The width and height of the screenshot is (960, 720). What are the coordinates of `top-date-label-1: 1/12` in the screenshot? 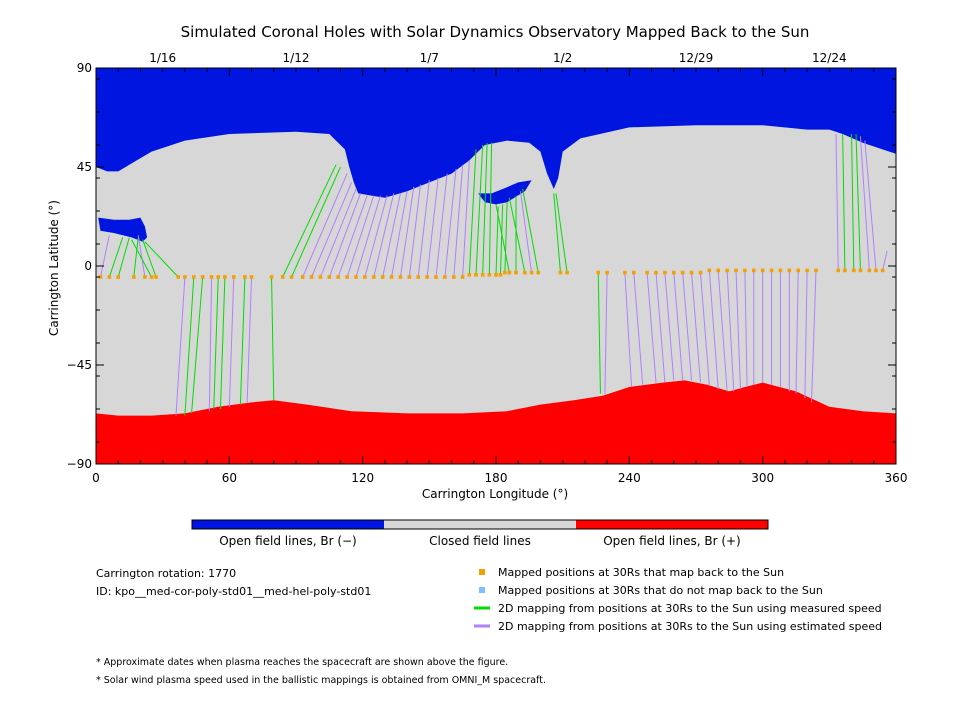 It's located at (296, 58).